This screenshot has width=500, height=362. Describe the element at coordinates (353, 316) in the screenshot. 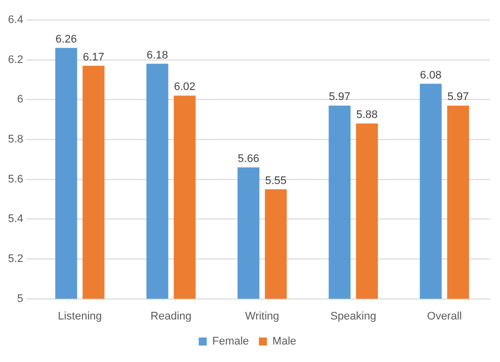

I see `x-tick-label: Speaking` at that location.